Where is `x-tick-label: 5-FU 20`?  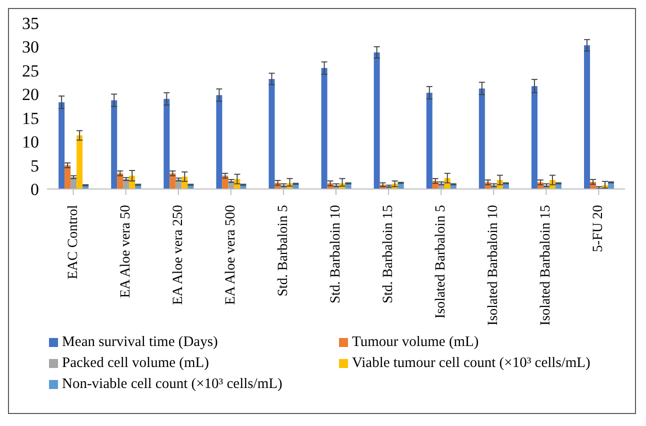 x-tick-label: 5-FU 20 is located at coordinates (598, 228).